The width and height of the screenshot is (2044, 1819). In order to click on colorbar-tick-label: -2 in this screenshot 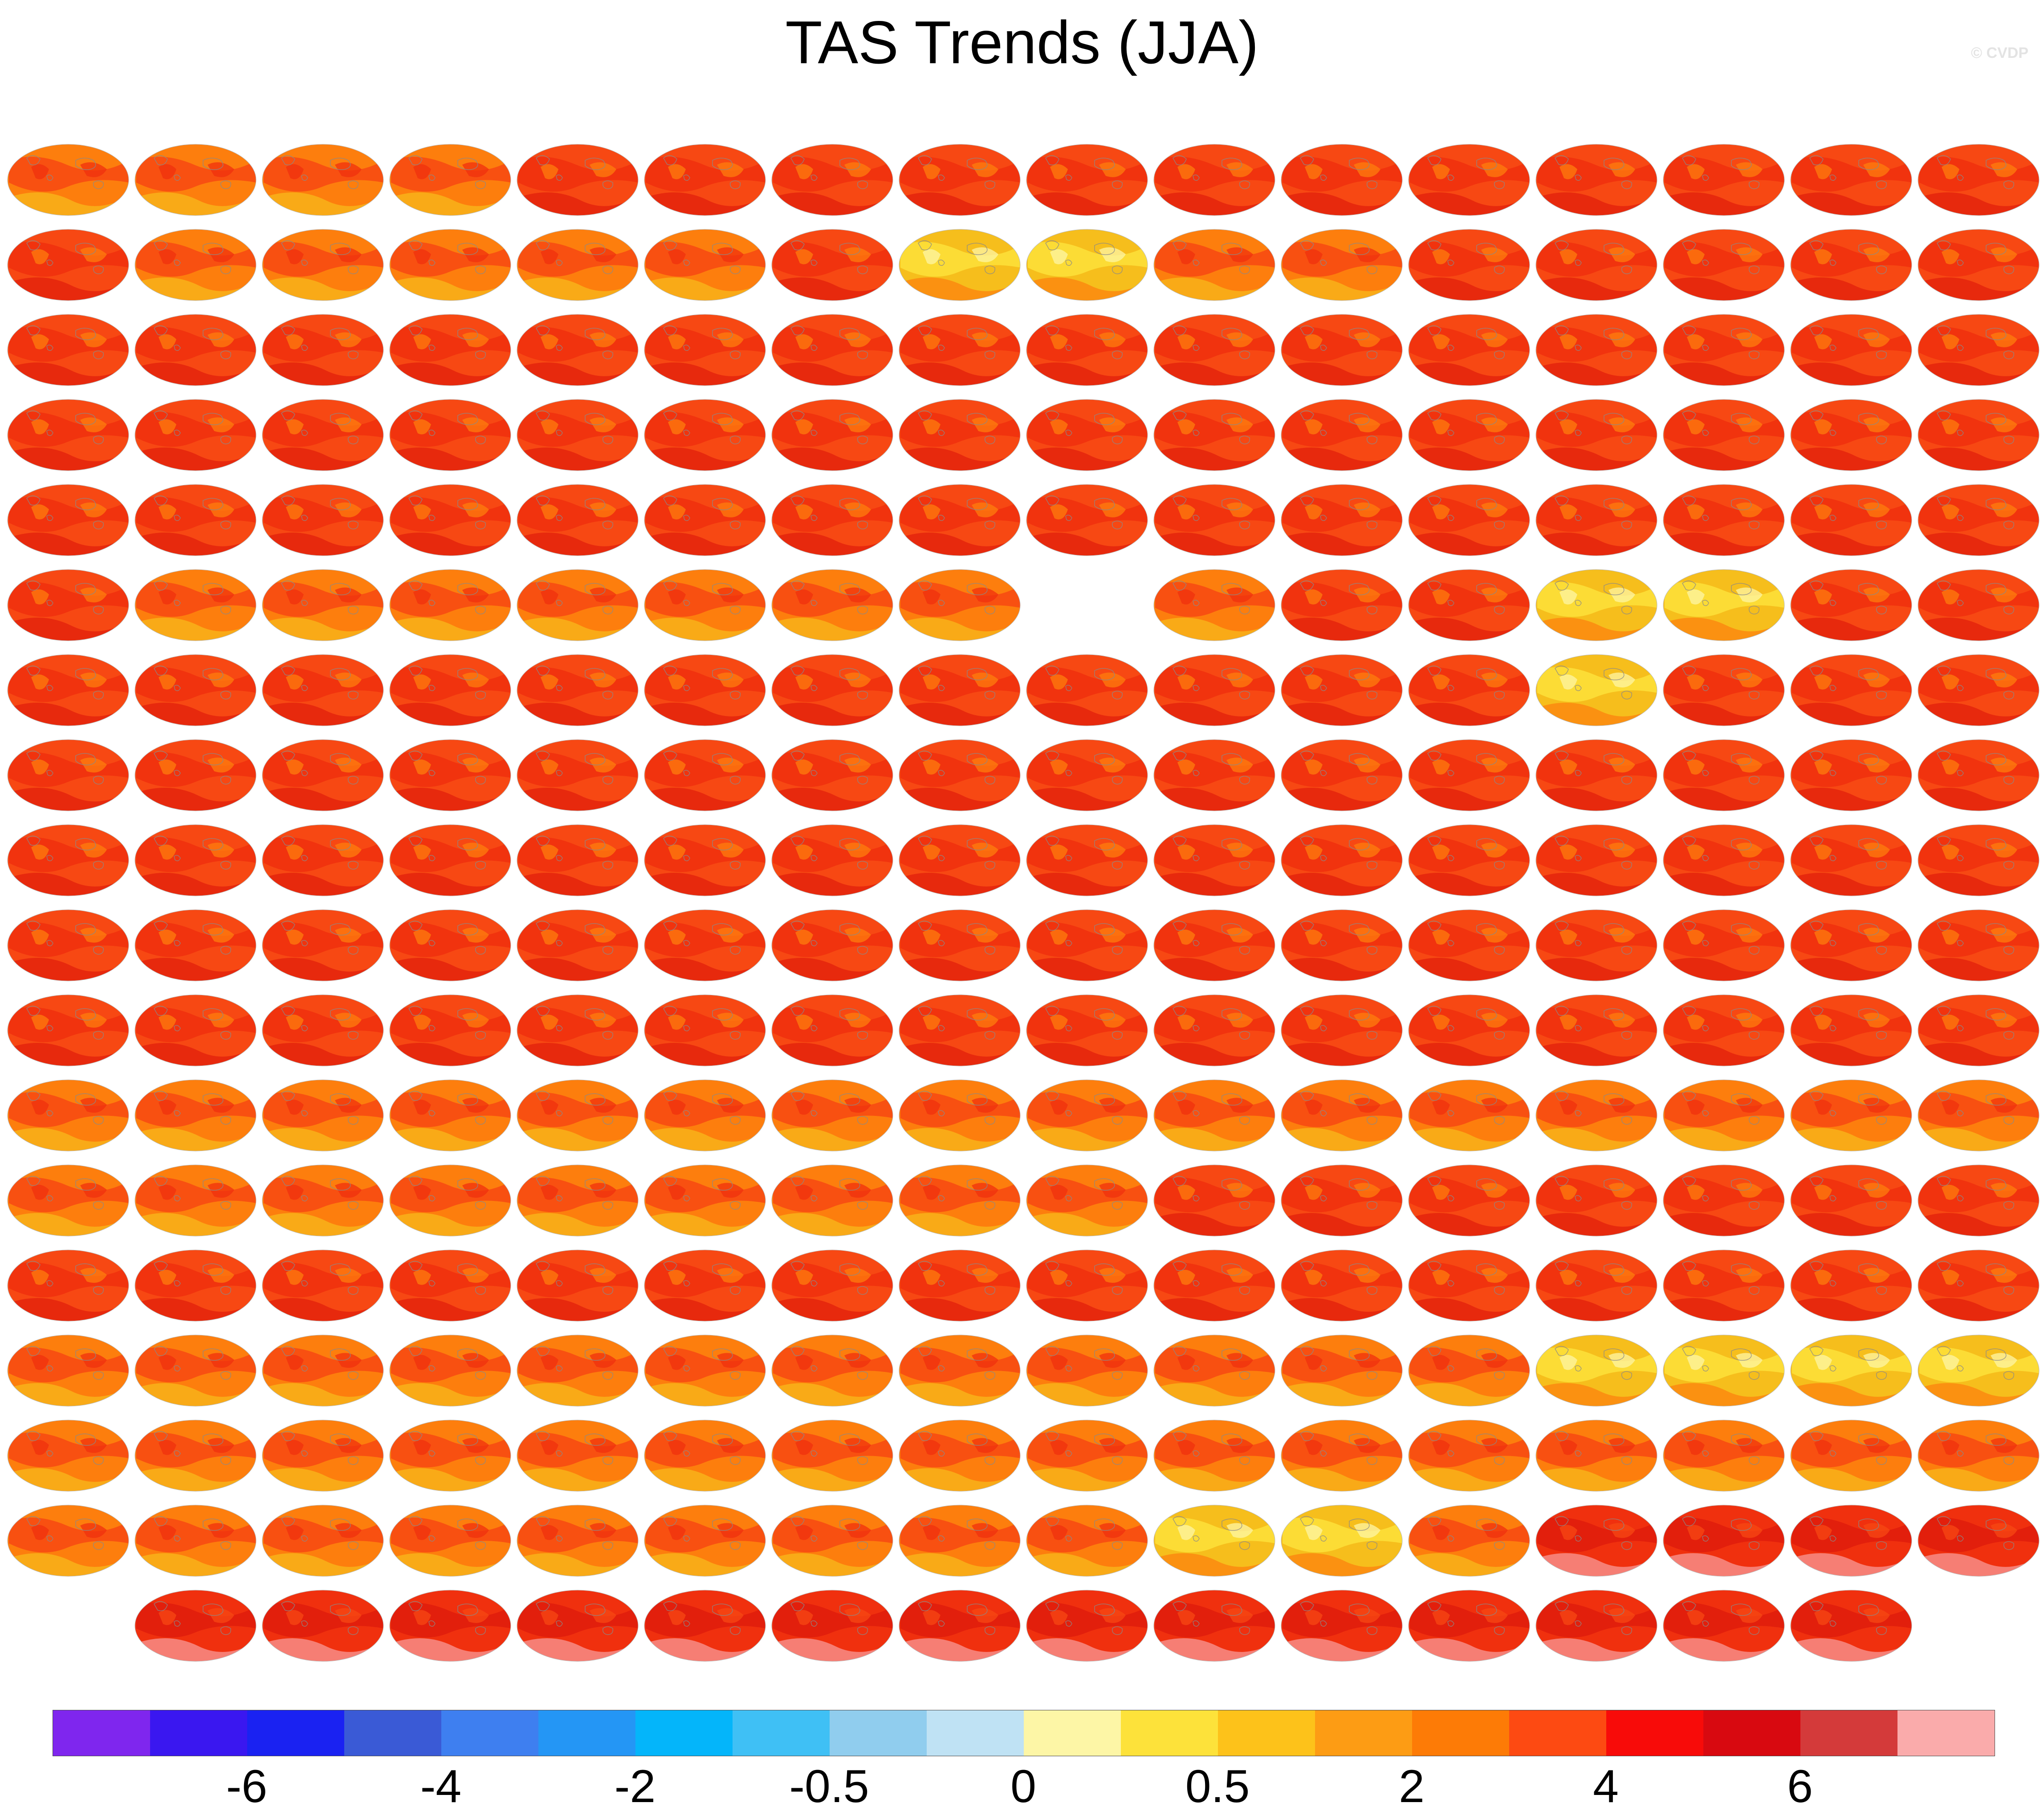, I will do `click(635, 1786)`.